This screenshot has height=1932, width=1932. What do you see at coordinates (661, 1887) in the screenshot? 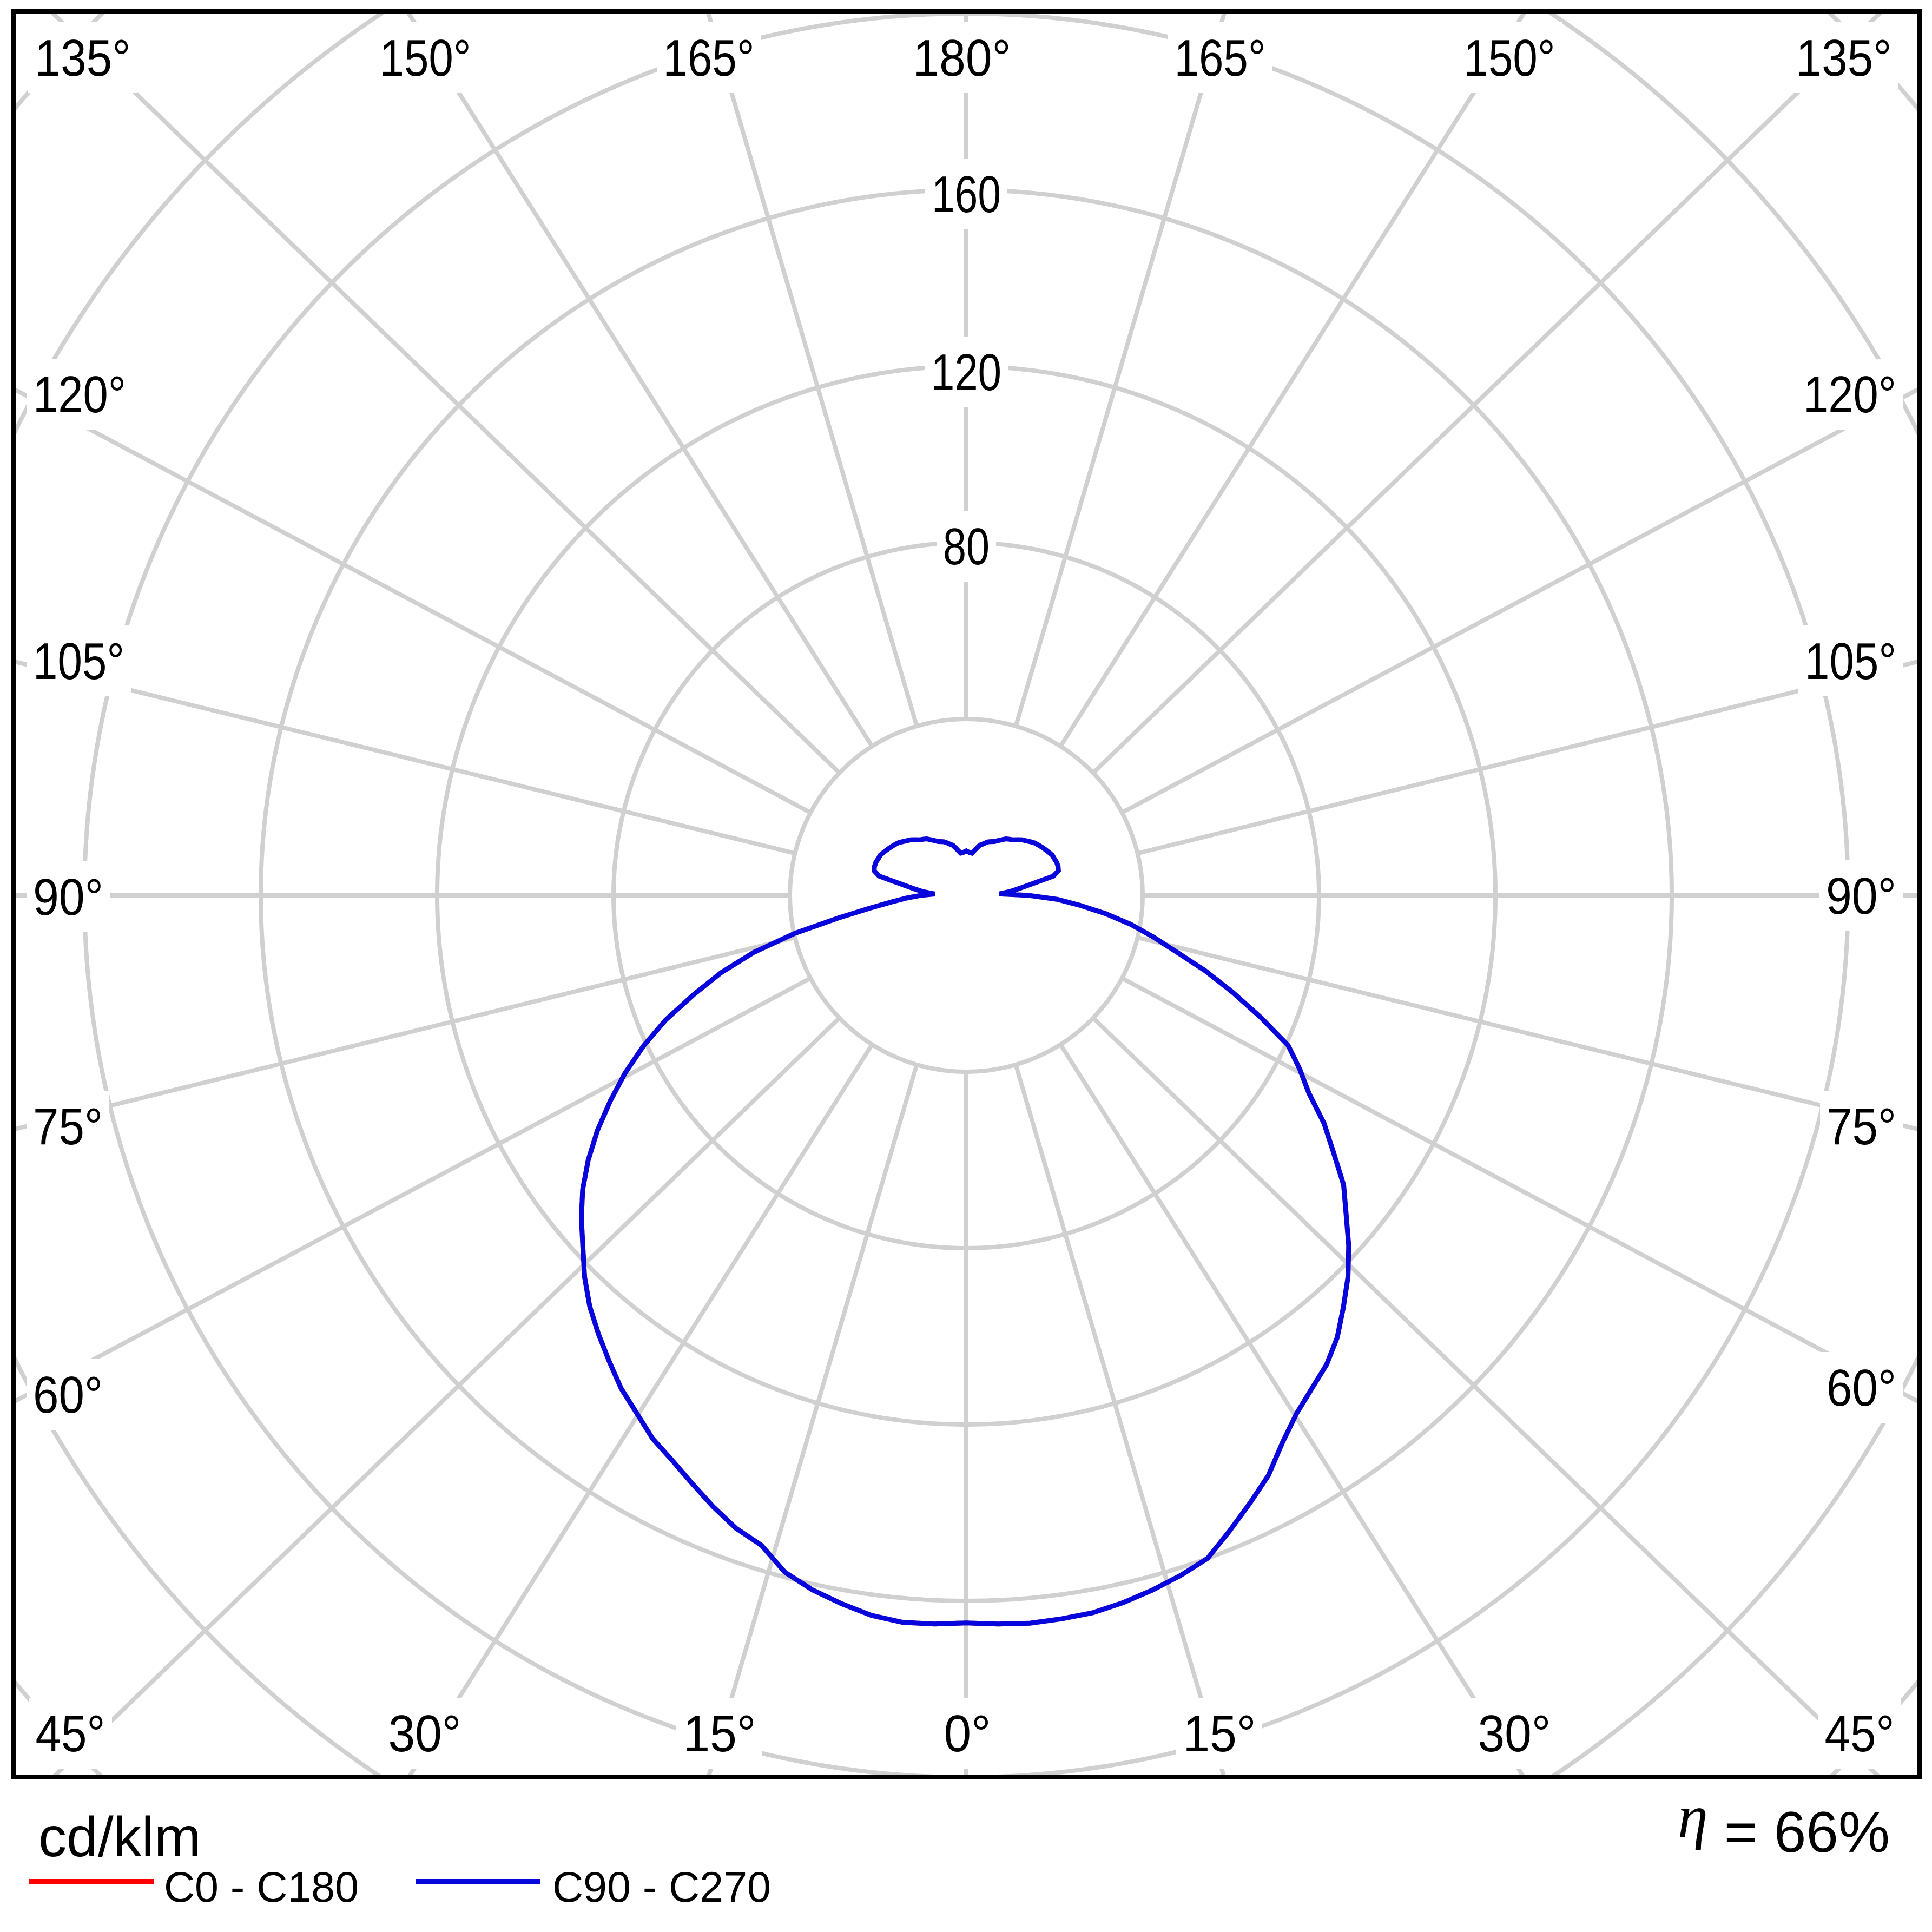
I see `svg-text: C90 - C270` at bounding box center [661, 1887].